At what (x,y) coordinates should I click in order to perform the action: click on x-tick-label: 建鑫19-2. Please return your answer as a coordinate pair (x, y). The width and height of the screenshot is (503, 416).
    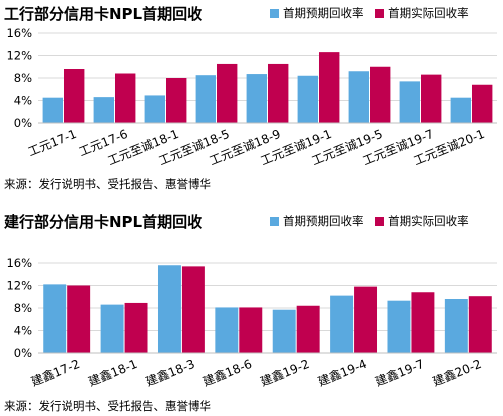
    Looking at the image, I should click on (284, 372).